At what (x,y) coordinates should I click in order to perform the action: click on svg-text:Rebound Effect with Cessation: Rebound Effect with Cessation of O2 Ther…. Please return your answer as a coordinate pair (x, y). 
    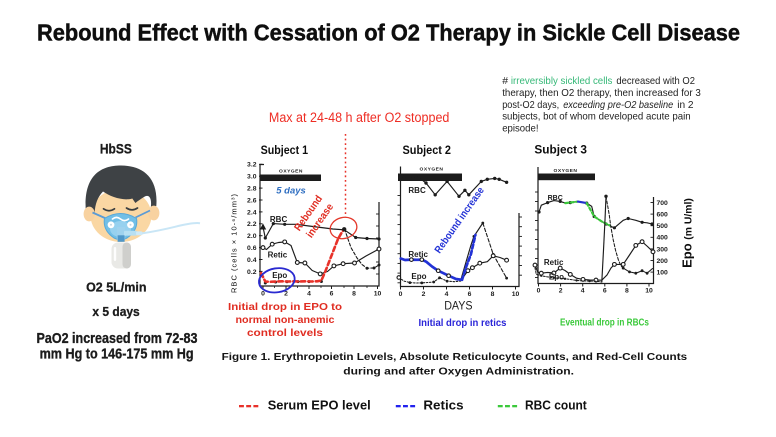
    Looking at the image, I should click on (388, 33).